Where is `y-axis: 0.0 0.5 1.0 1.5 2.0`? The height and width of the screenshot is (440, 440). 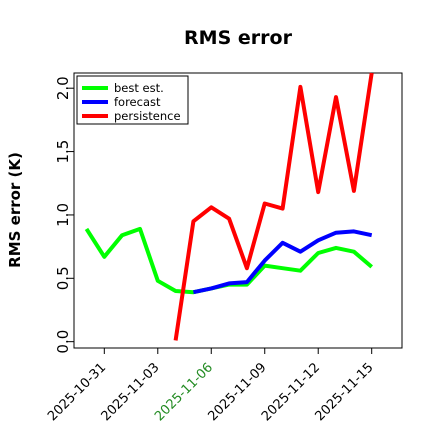 y-axis: 0.0 0.5 1.0 1.5 2.0 is located at coordinates (64, 215).